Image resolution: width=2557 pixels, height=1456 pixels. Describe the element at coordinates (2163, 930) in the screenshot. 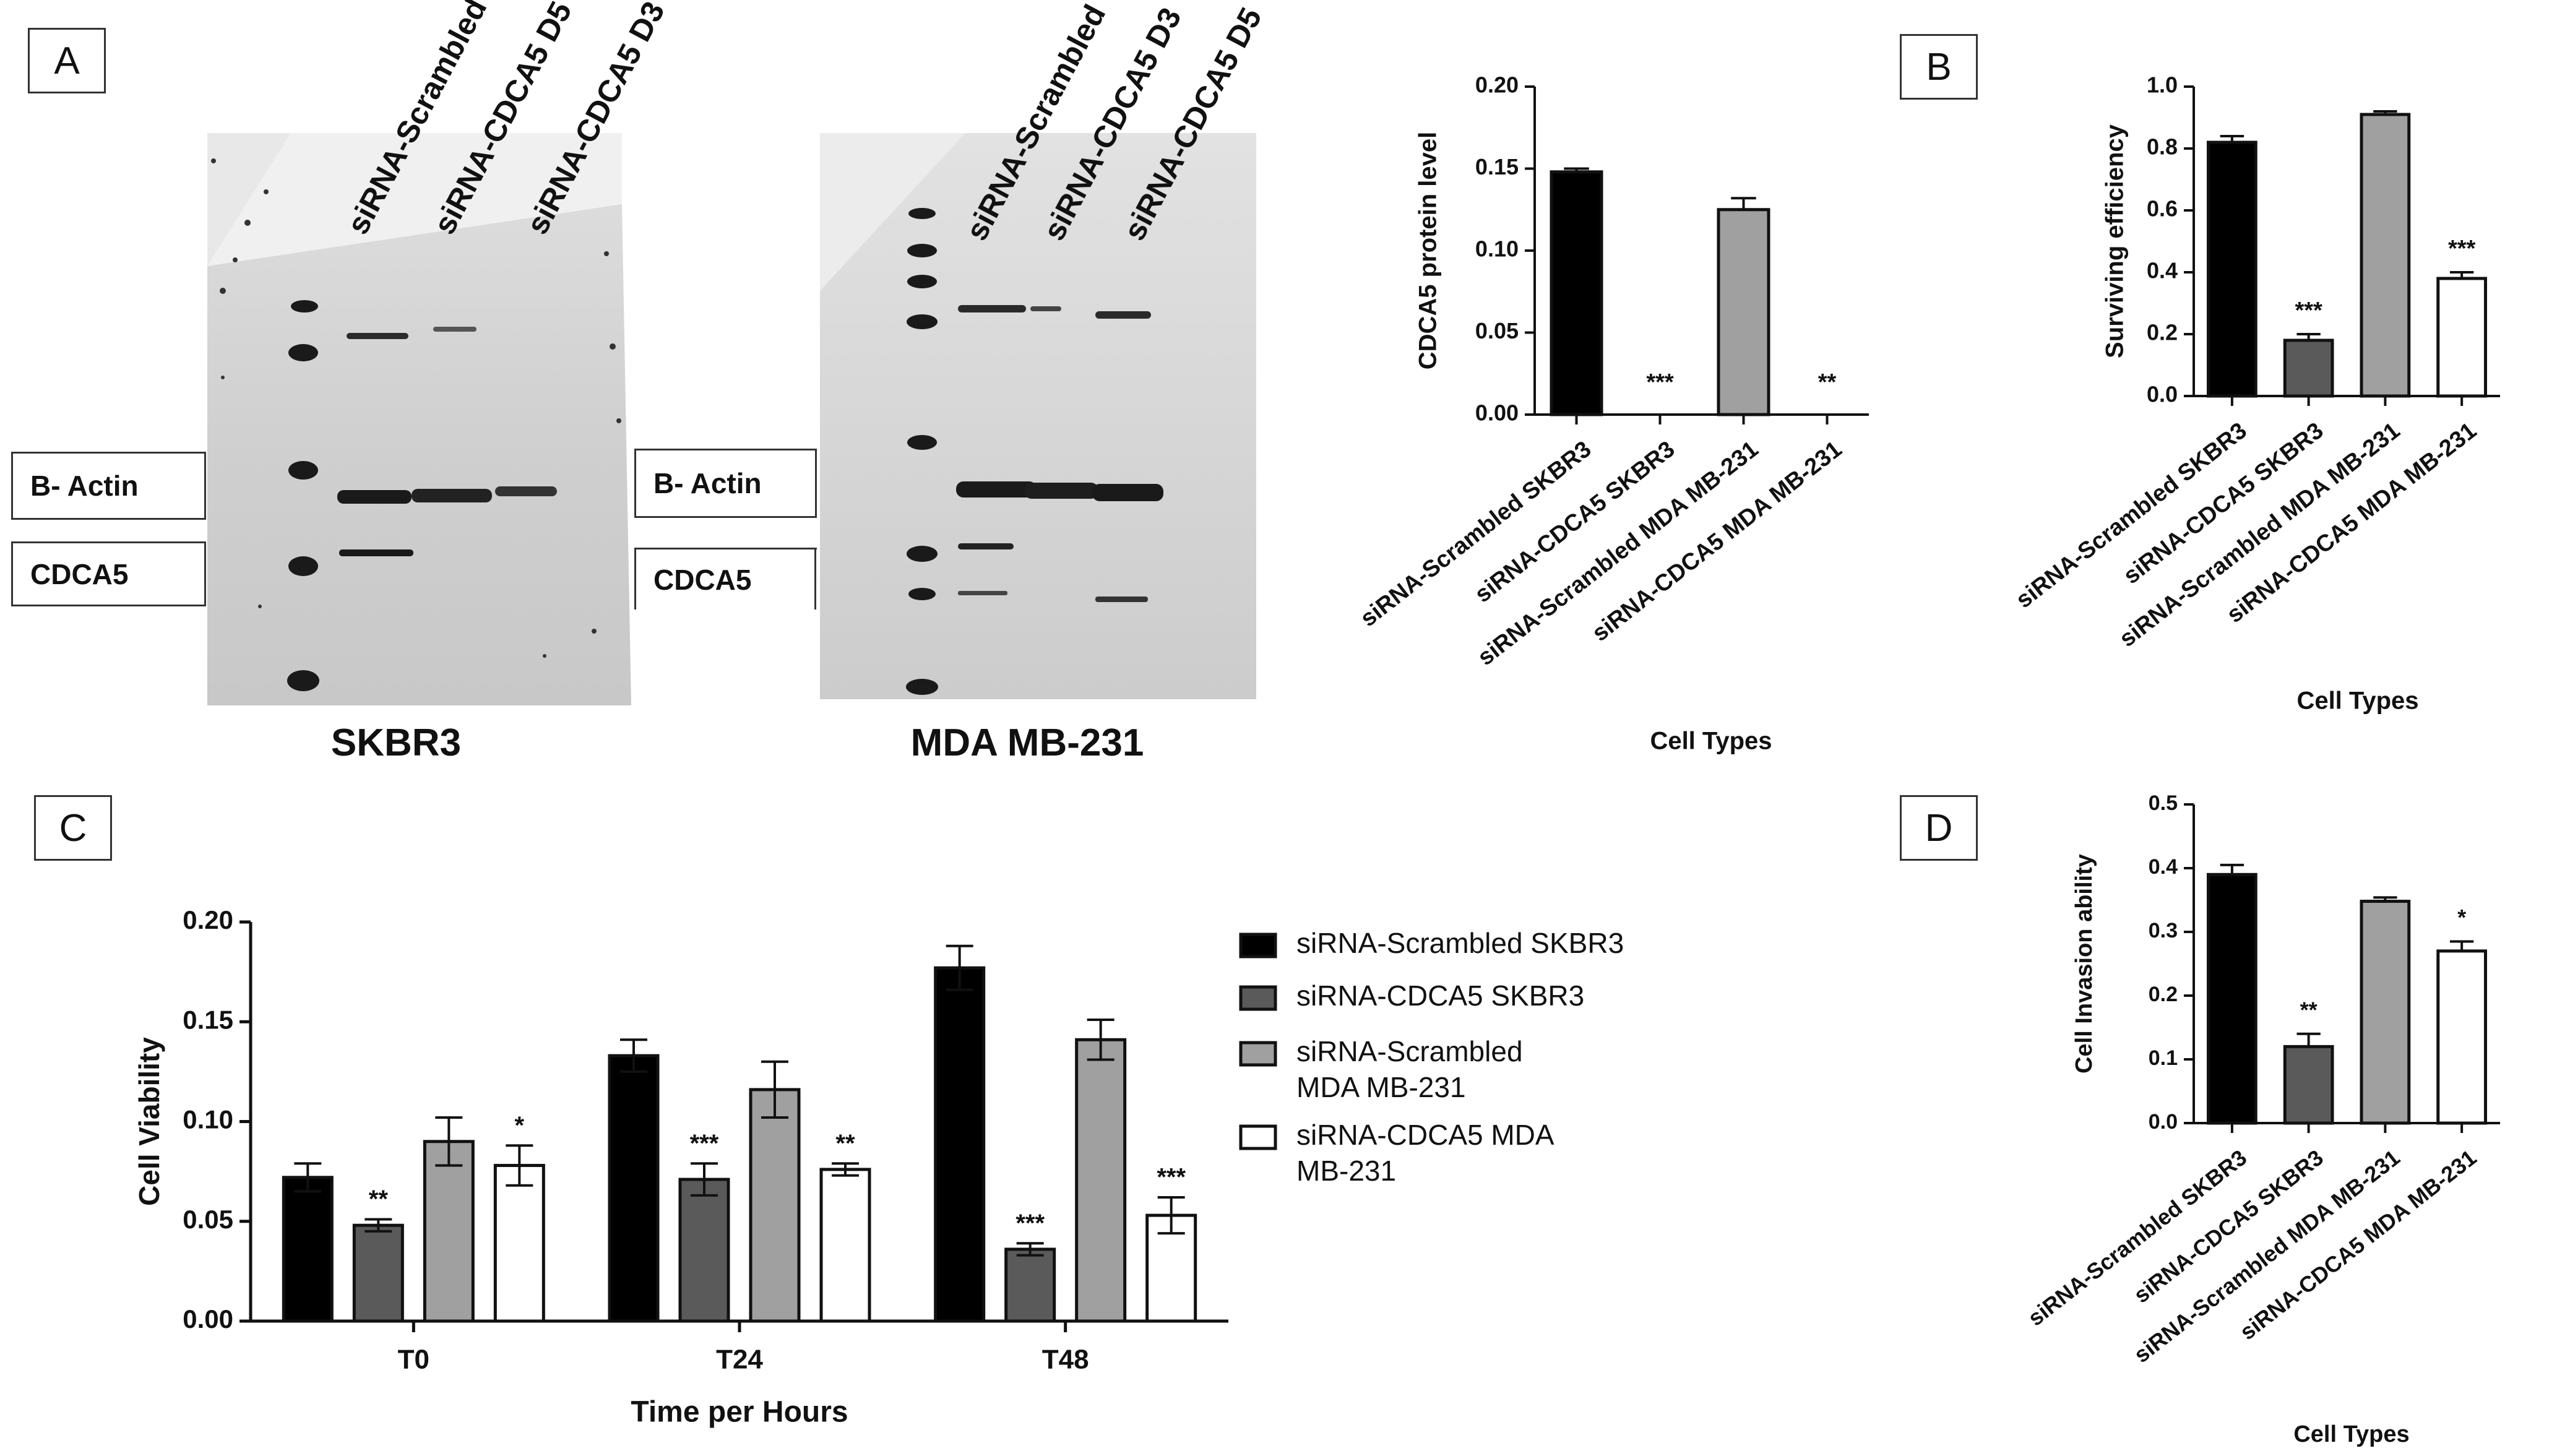

I see `y-tick-label: 0.3` at that location.